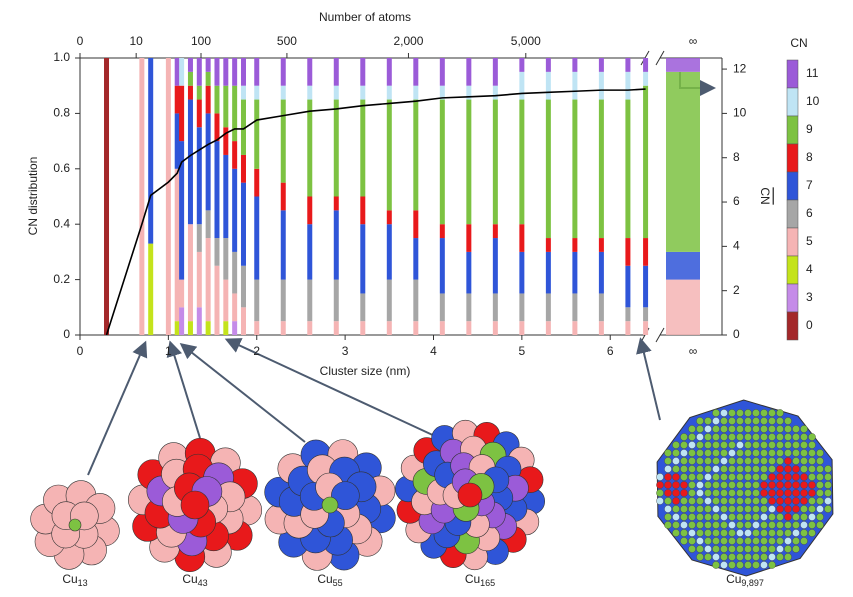  I want to click on y-axis-title: CN distribution, so click(33, 196).